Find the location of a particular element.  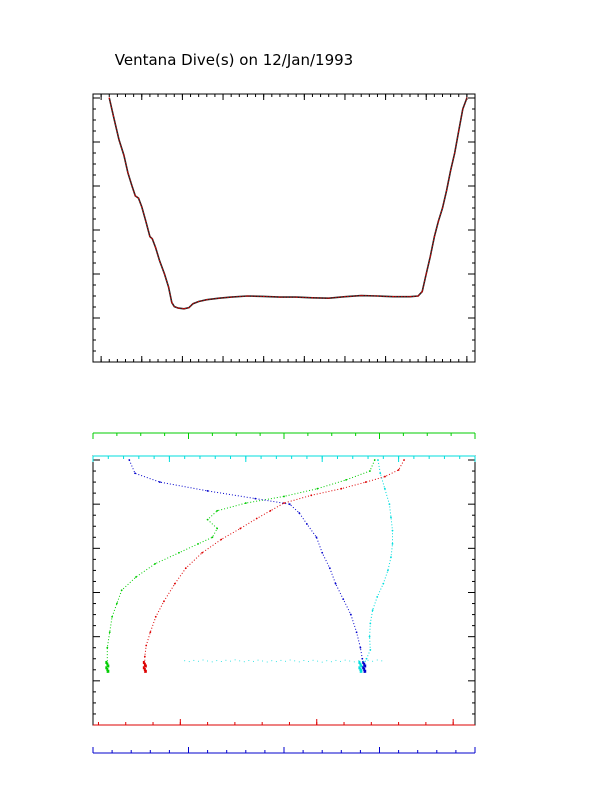

page-title: Ventana Dive(s) on 12/Jan/1993 is located at coordinates (234, 60).